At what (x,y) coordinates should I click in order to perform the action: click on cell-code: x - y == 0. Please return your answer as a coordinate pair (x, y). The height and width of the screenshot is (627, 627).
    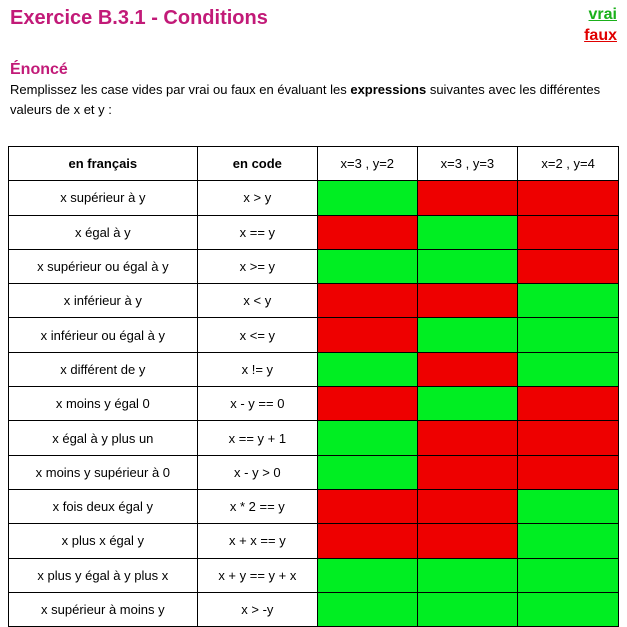
    Looking at the image, I should click on (257, 404).